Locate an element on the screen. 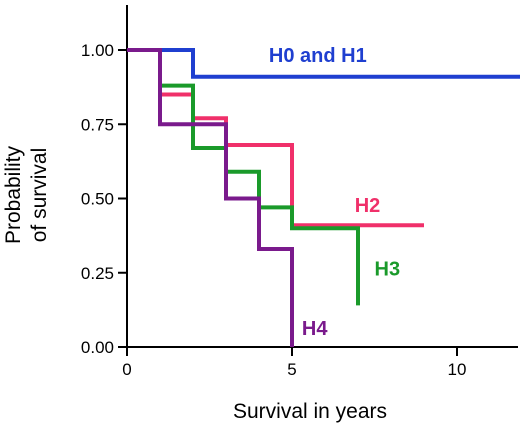 Image resolution: width=520 pixels, height=427 pixels. x-tick-label: 10 is located at coordinates (457, 369).